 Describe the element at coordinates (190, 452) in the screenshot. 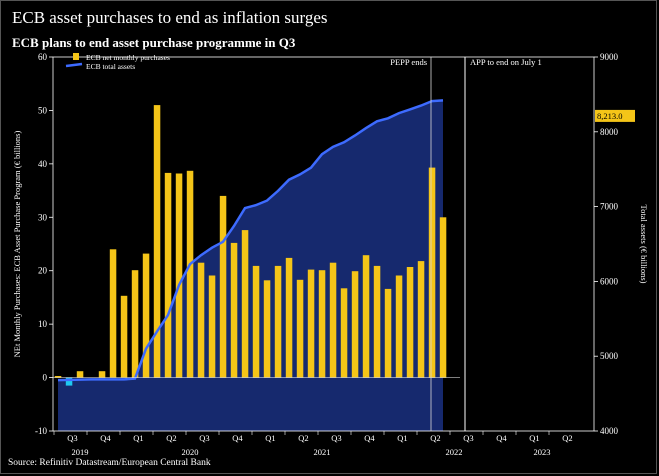

I see `year-label: 2020` at that location.